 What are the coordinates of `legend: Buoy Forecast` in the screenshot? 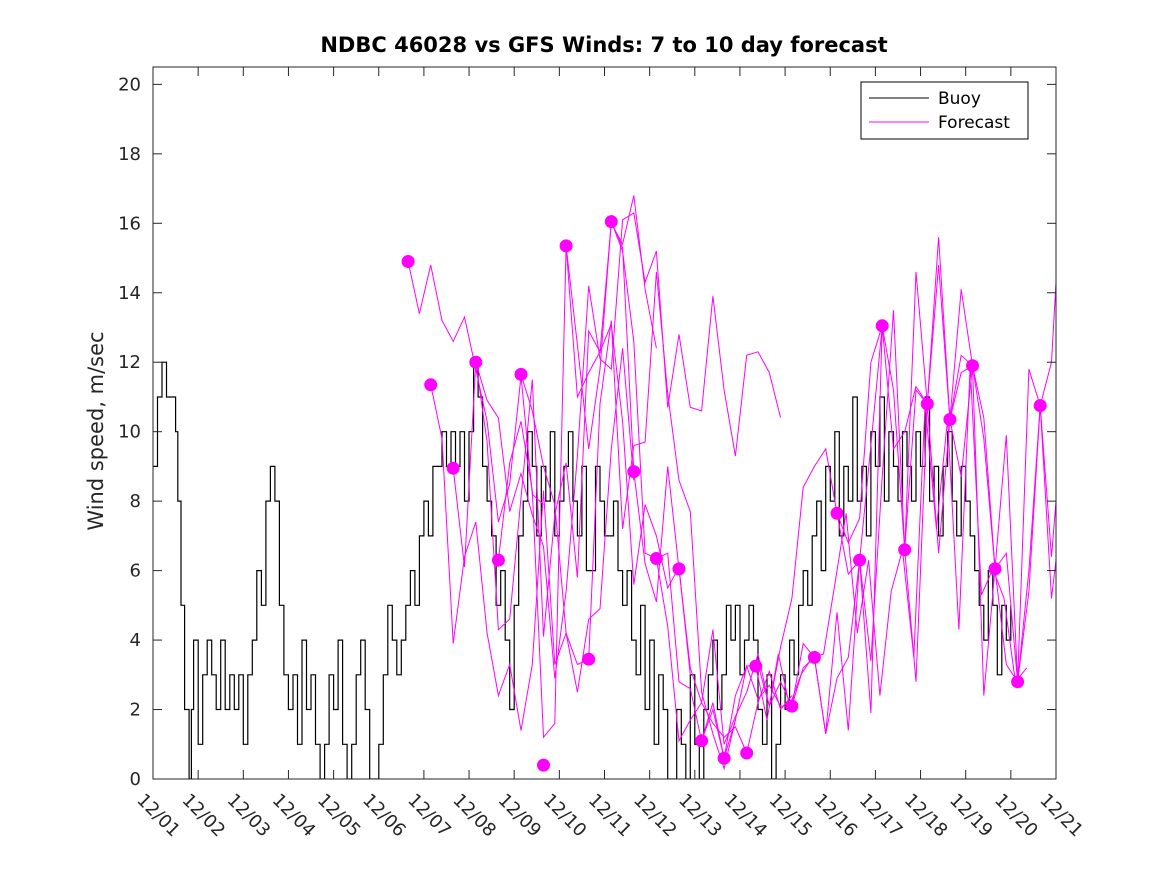 It's located at (944, 110).